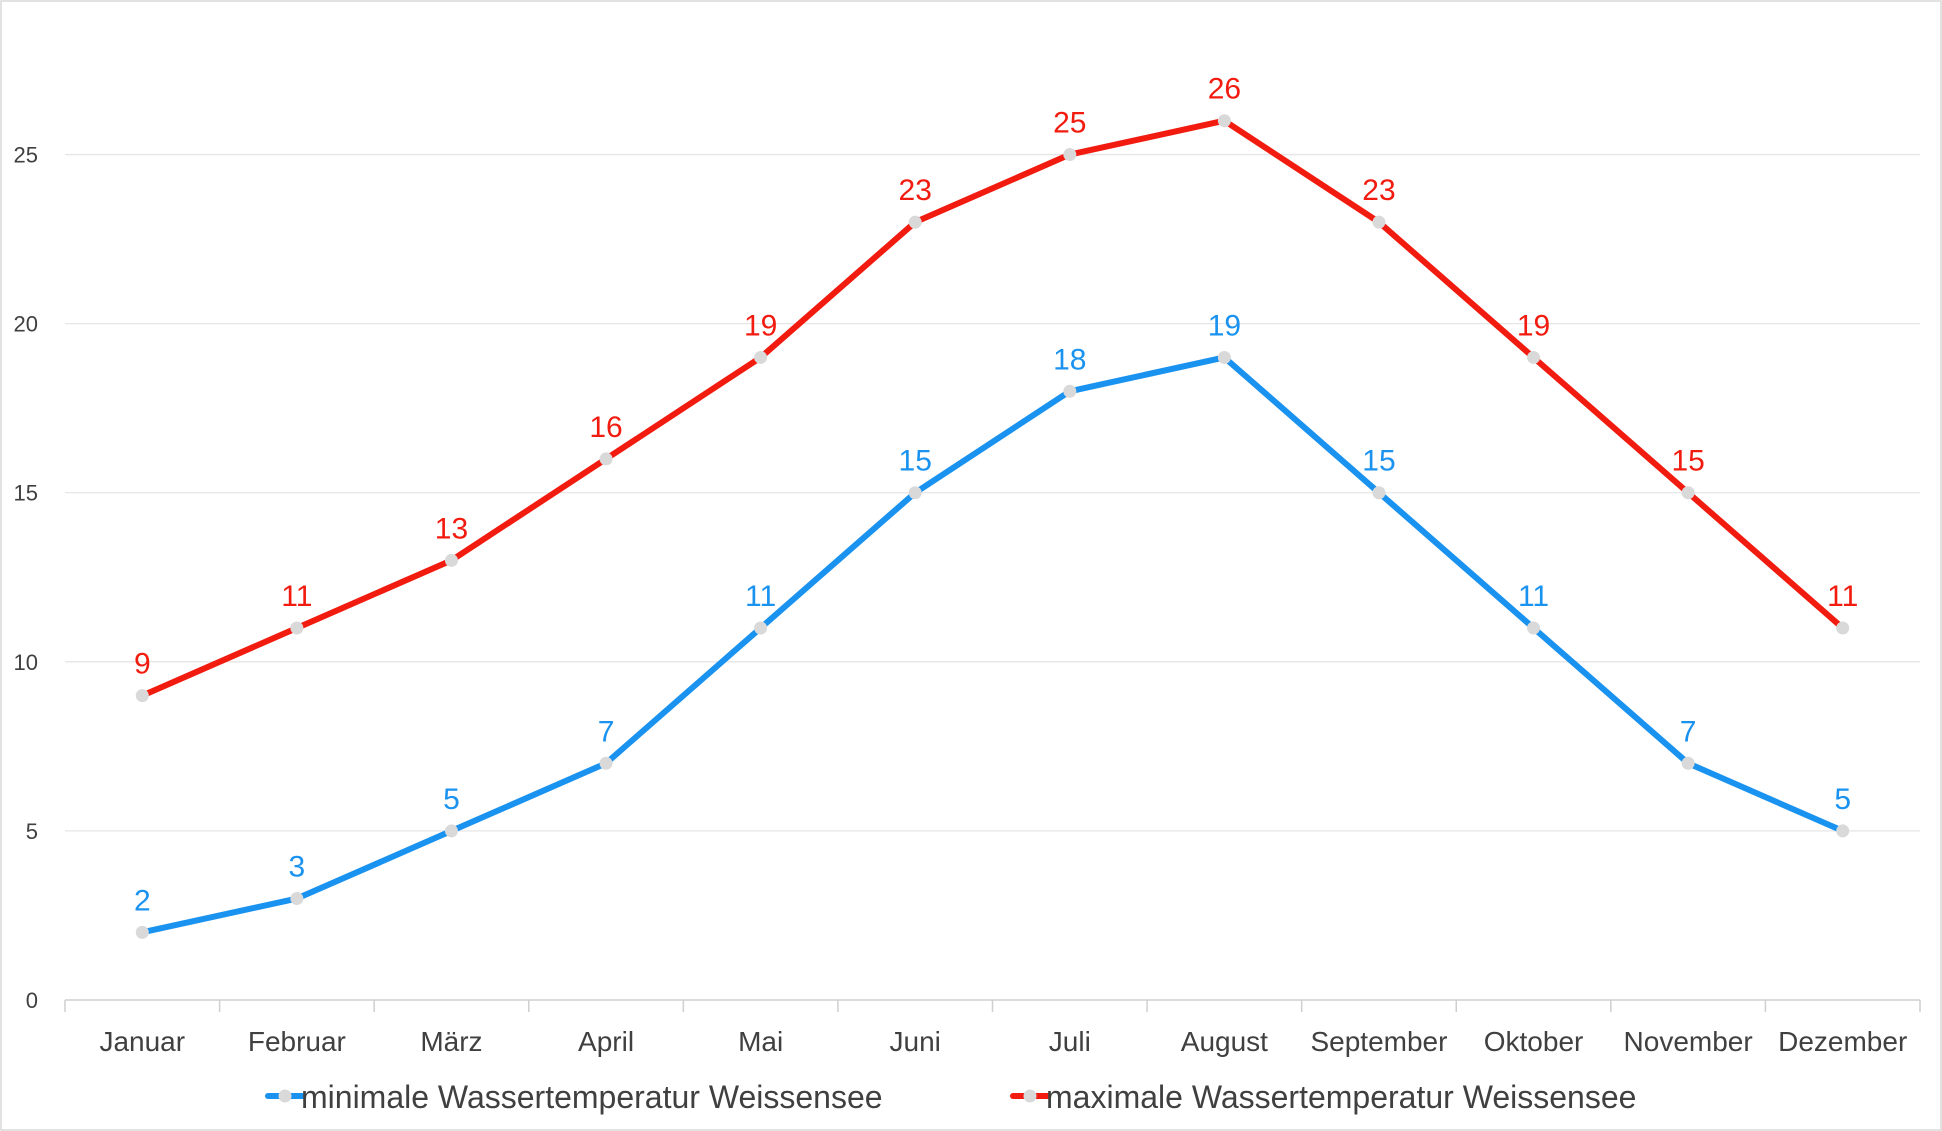  What do you see at coordinates (32, 831) in the screenshot?
I see `y-tick-label: 5` at bounding box center [32, 831].